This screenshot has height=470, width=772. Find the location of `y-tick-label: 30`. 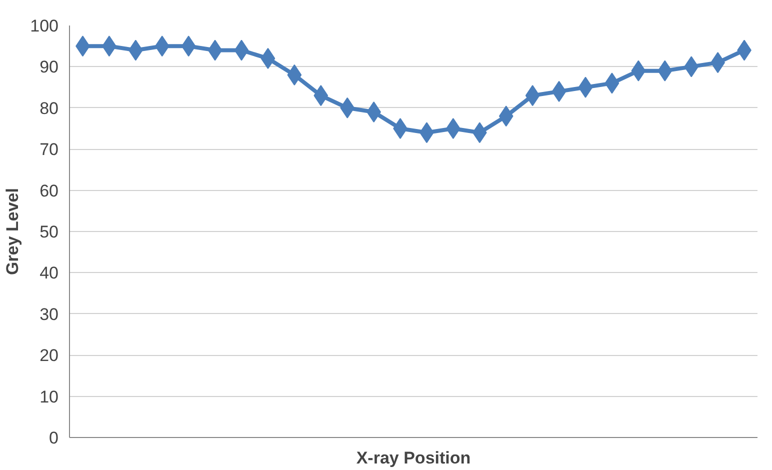

y-tick-label: 30 is located at coordinates (49, 314).